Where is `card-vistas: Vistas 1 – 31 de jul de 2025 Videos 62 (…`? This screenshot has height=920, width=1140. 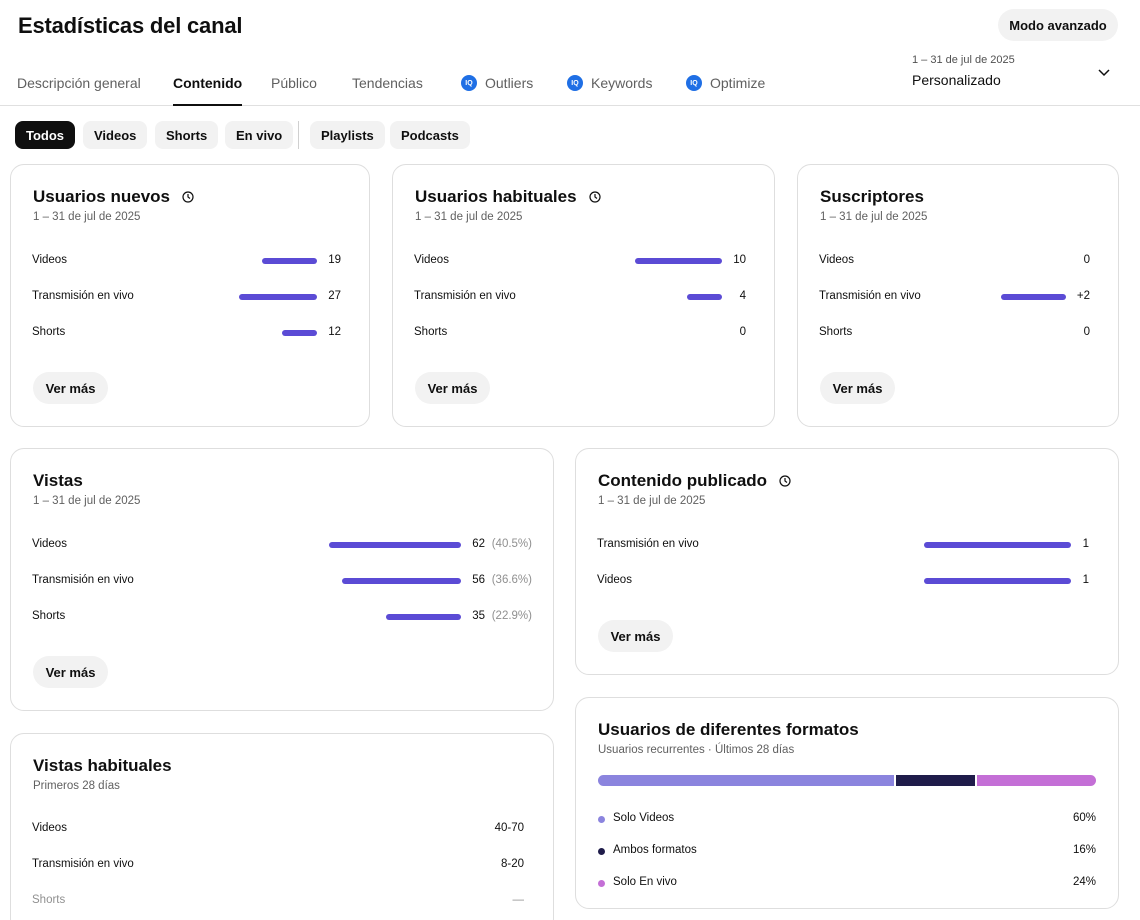
card-vistas: Vistas 1 – 31 de jul de 2025 Videos 62 (… is located at coordinates (282, 579).